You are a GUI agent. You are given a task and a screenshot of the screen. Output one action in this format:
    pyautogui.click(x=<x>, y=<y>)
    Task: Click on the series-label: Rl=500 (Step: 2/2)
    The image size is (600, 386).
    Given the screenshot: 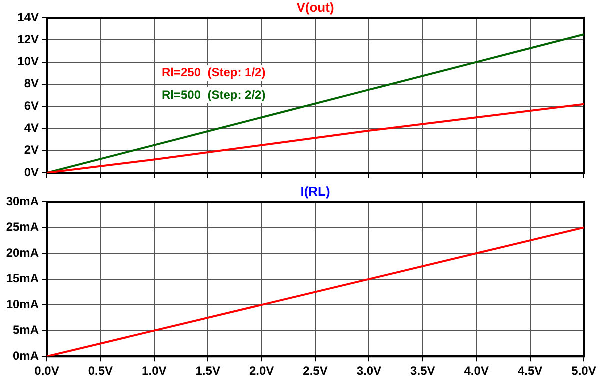 What is the action you would take?
    pyautogui.click(x=214, y=95)
    